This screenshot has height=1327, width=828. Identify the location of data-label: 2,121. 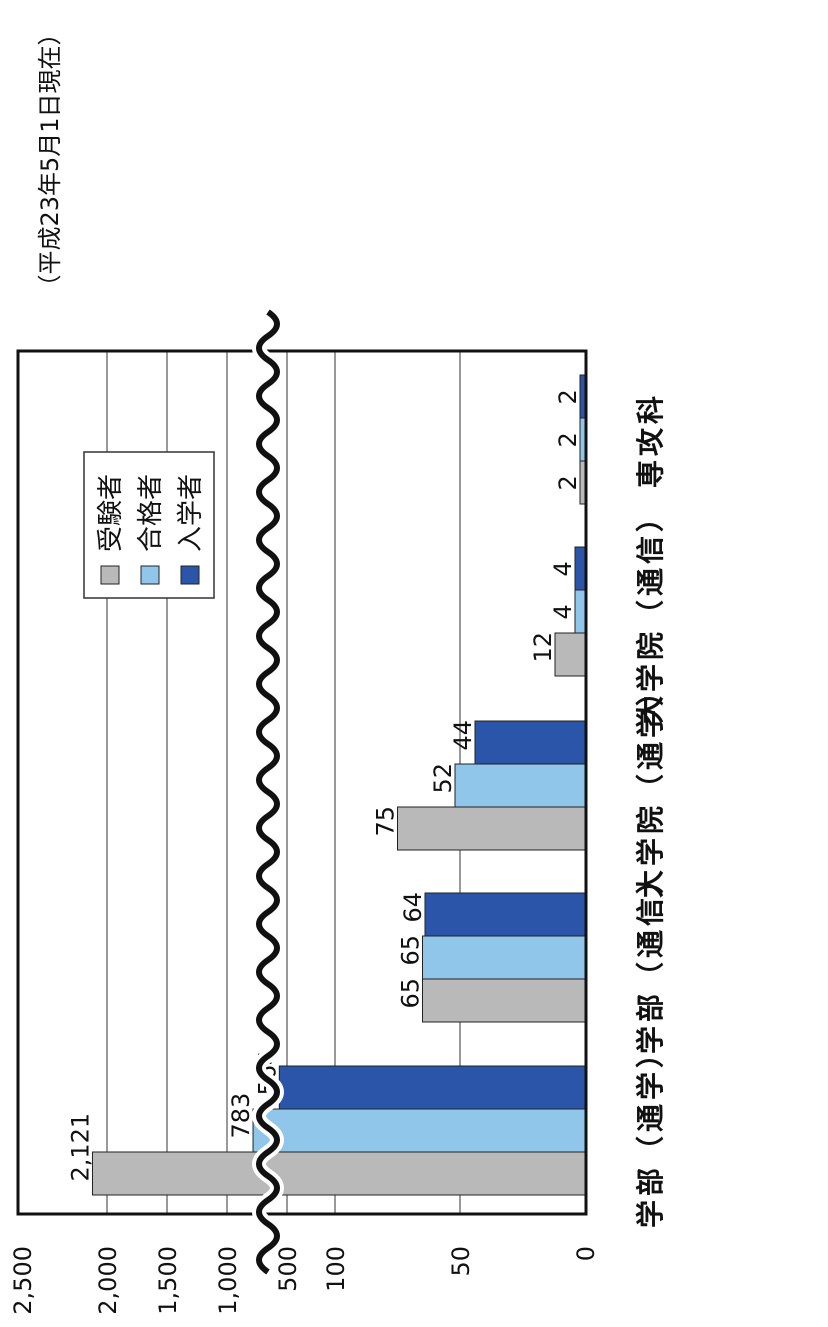
(80, 1147).